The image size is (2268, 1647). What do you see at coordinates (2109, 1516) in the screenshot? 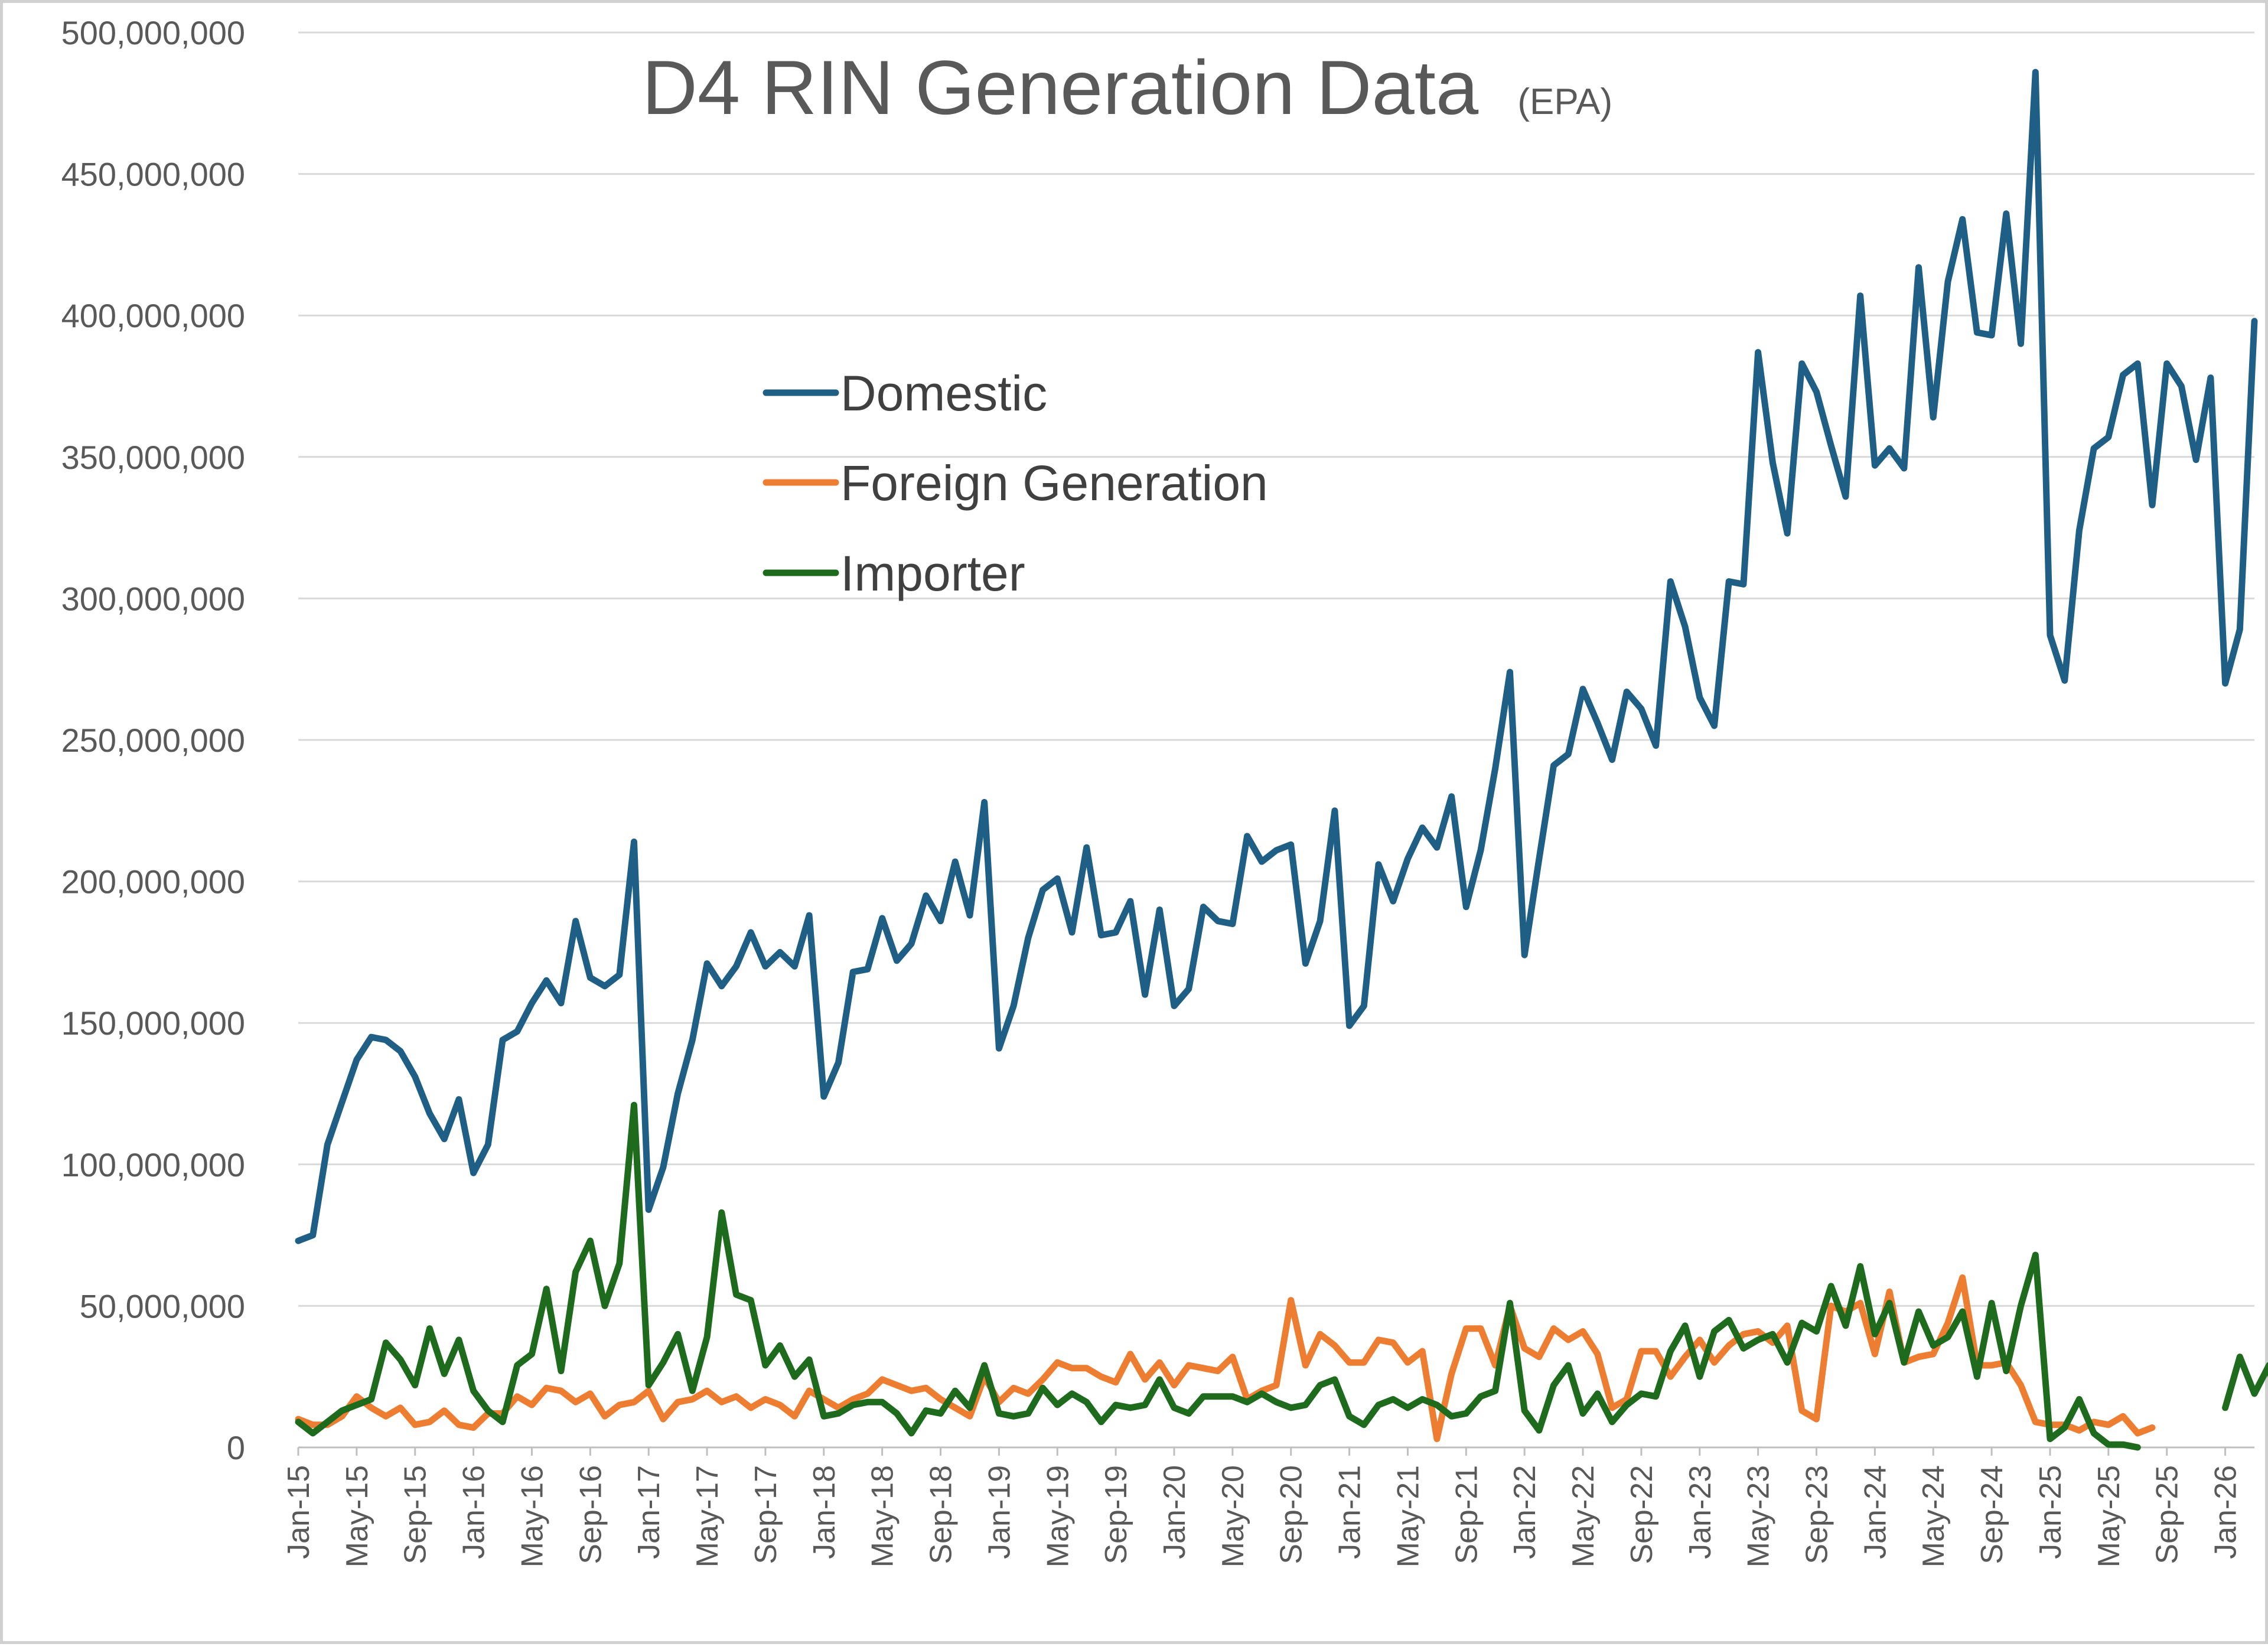
I see `x-tick-label: May-25` at bounding box center [2109, 1516].